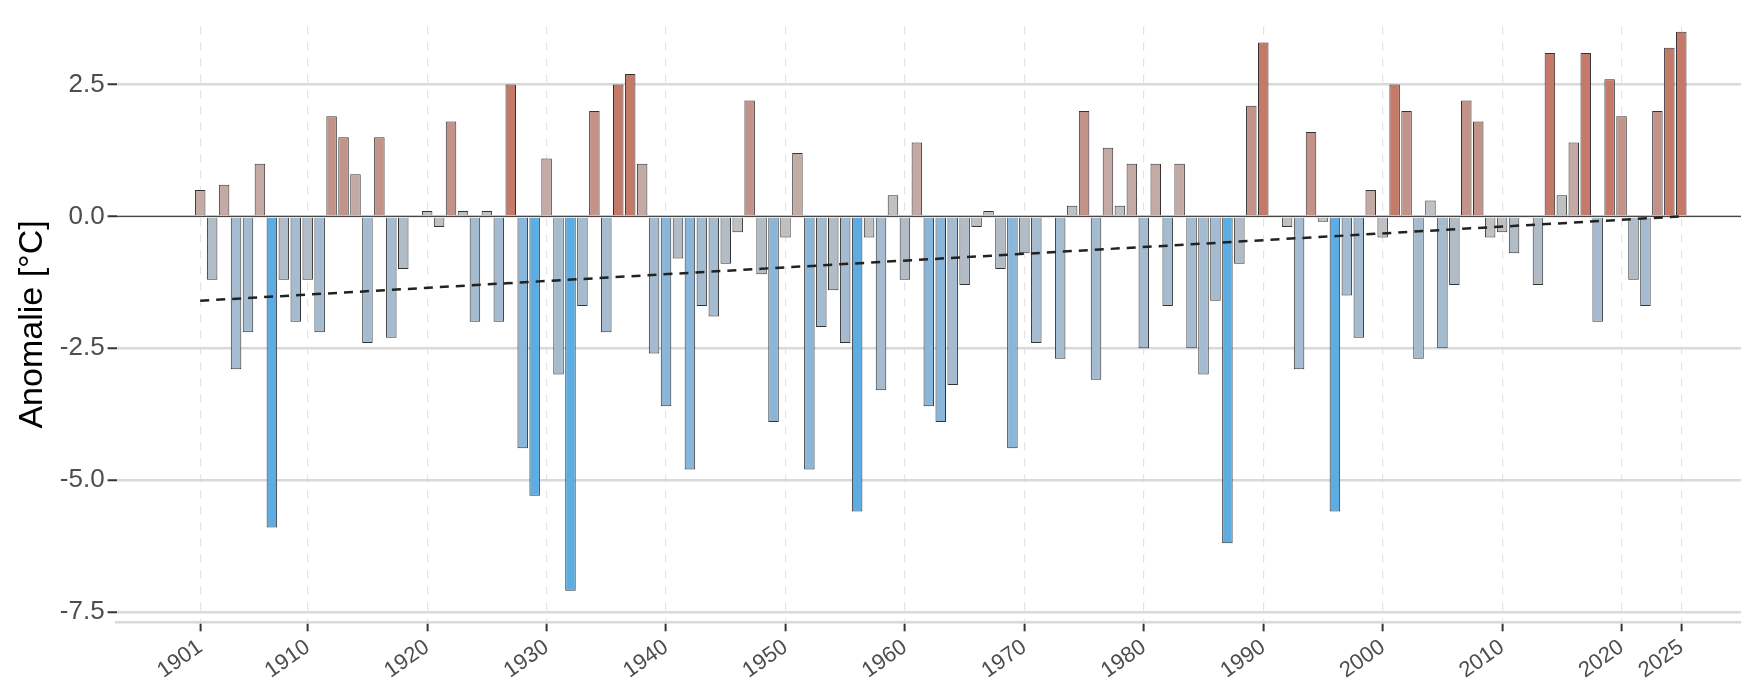 This screenshot has width=1759, height=695. Describe the element at coordinates (1242, 658) in the screenshot. I see `x-tick-label: 1990` at that location.